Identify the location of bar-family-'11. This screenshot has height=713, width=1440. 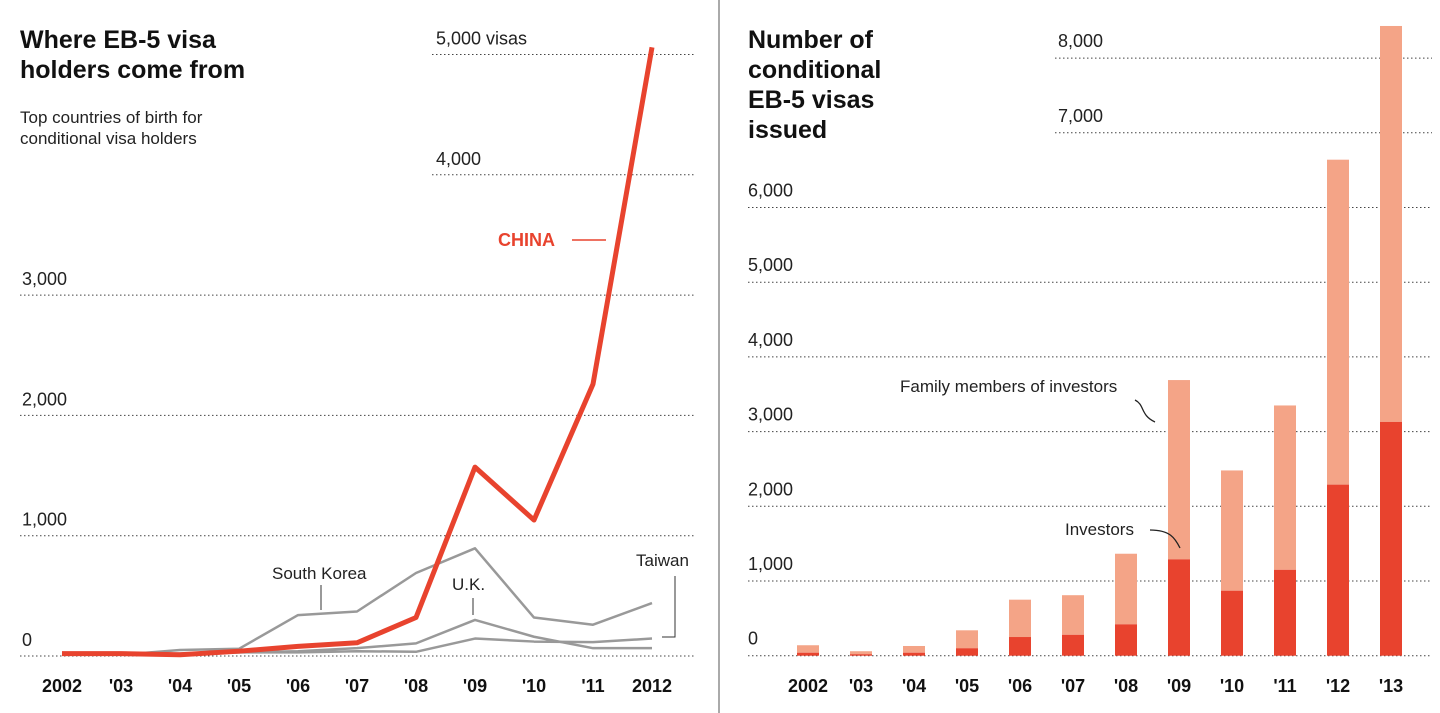
(1285, 487).